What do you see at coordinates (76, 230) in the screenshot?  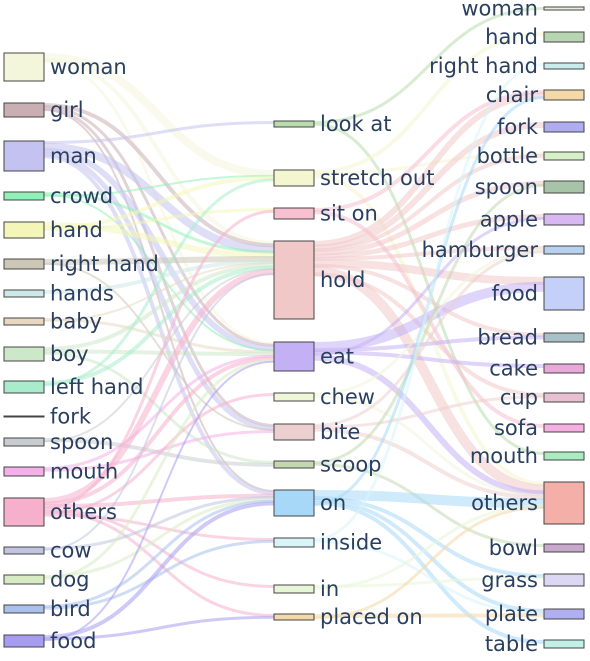 I see `source-label: hand` at bounding box center [76, 230].